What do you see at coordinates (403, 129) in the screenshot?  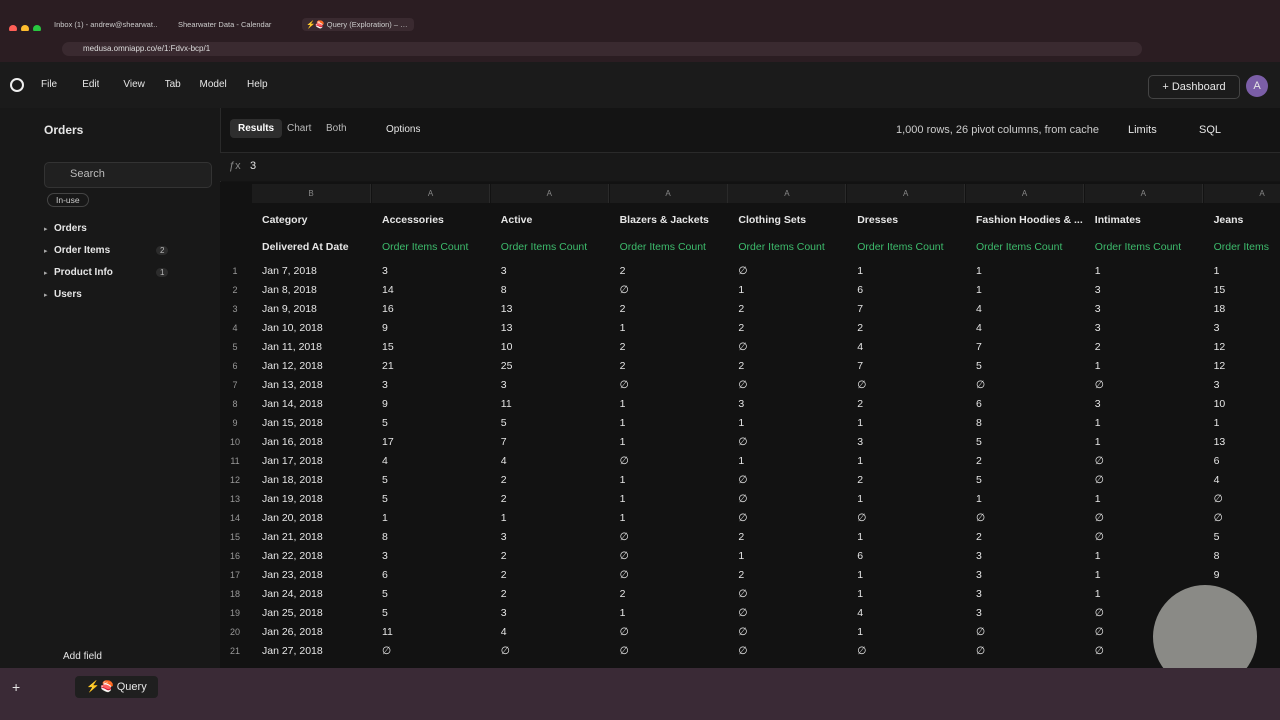 I see `options: Options` at bounding box center [403, 129].